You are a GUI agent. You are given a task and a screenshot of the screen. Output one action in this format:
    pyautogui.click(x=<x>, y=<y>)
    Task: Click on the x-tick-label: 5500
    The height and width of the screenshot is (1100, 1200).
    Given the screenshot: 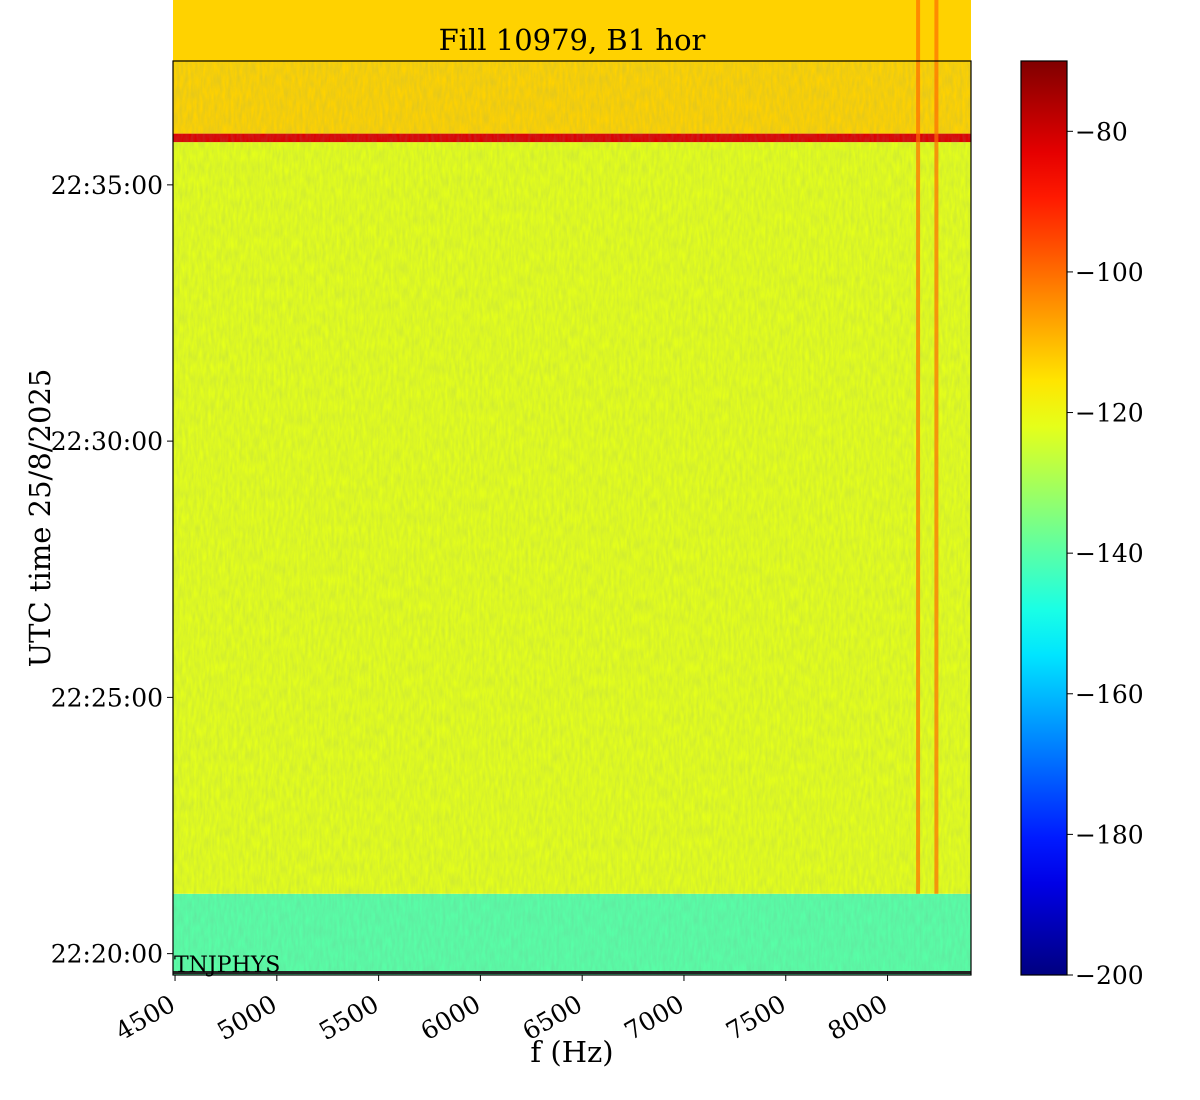 What is the action you would take?
    pyautogui.click(x=349, y=1017)
    